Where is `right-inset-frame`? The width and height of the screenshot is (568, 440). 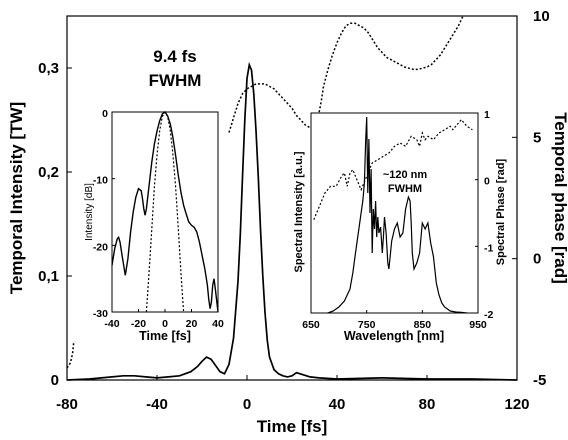 right-inset-frame is located at coordinates (394, 213).